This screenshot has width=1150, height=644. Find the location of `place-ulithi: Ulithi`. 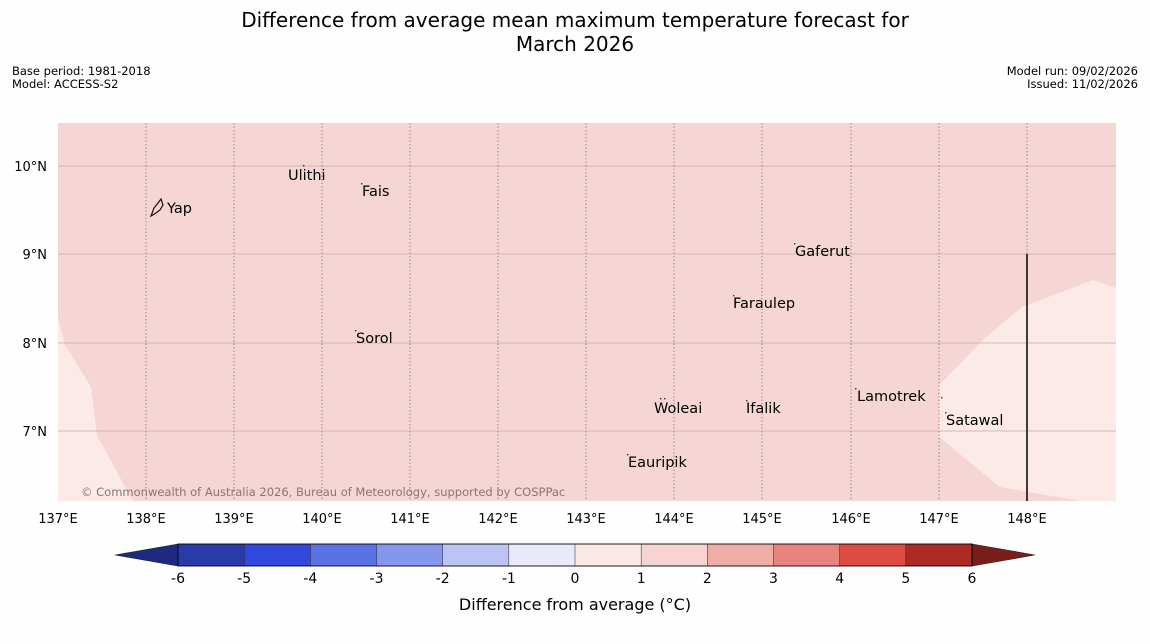

place-ulithi: Ulithi is located at coordinates (307, 176).